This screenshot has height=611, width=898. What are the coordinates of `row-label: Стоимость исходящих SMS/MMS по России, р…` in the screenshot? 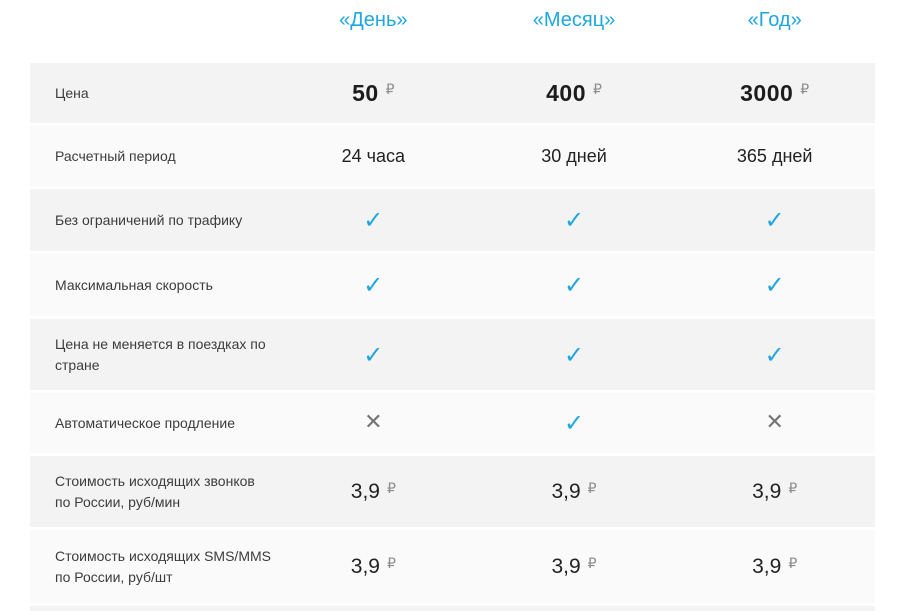 It's located at (163, 566).